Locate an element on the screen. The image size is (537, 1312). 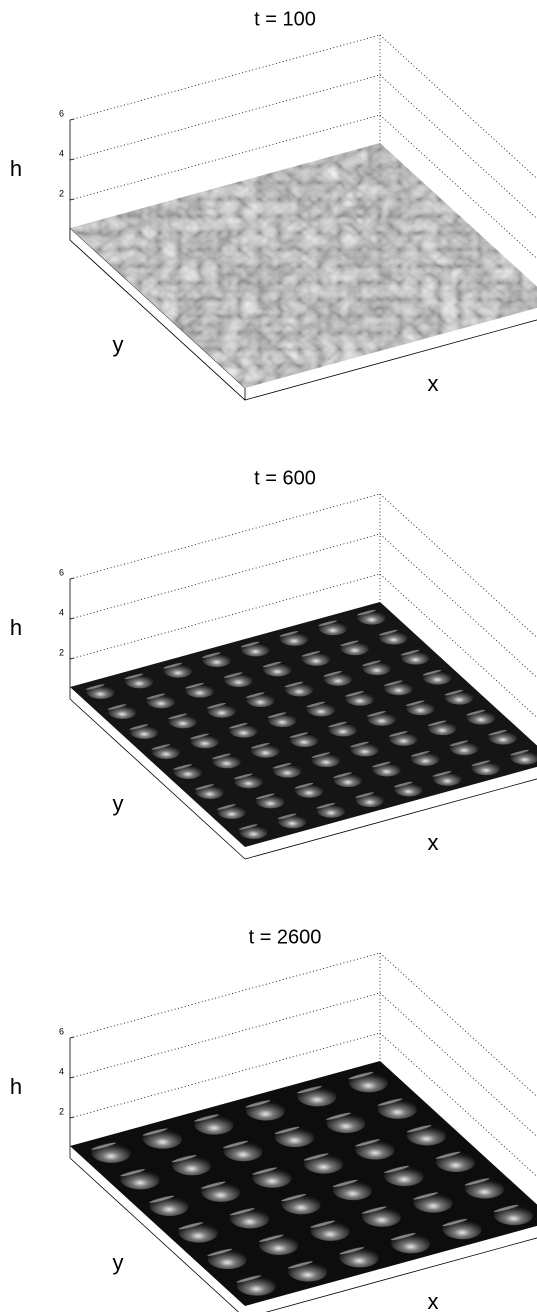
chart-title: t = 600 is located at coordinates (285, 478).